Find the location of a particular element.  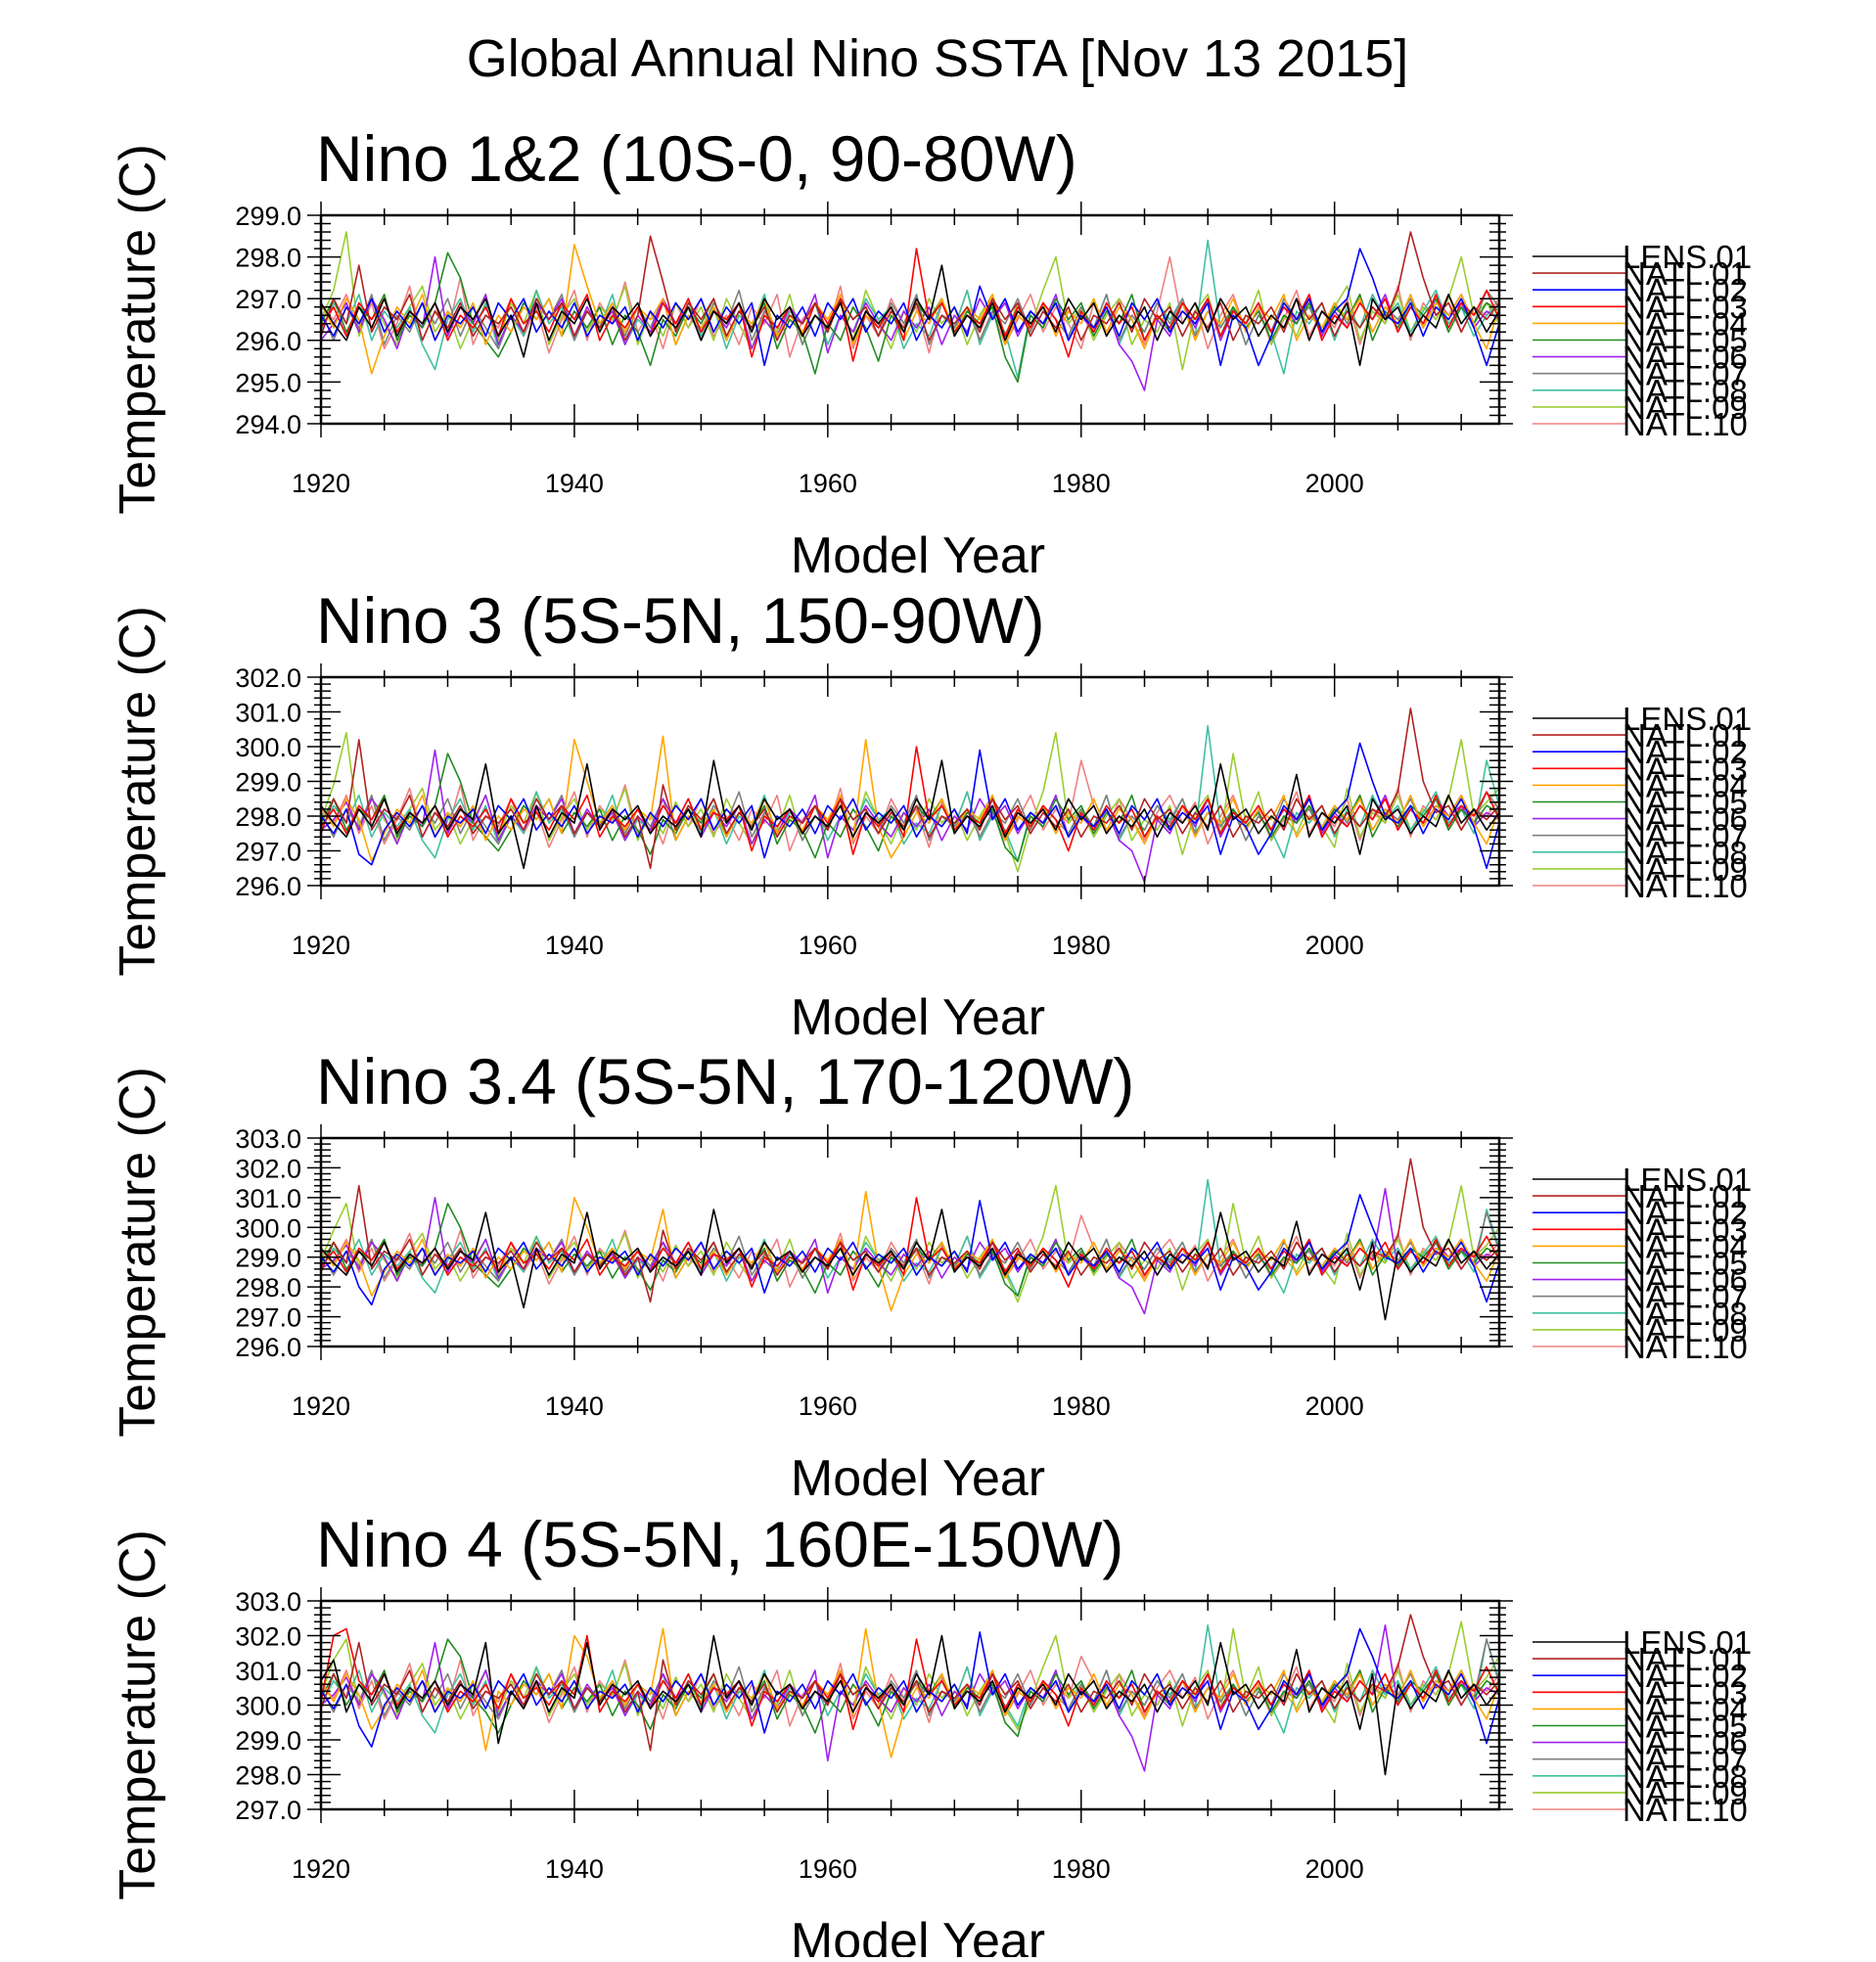

panel-3-xtick-label: 1940 is located at coordinates (574, 1406).